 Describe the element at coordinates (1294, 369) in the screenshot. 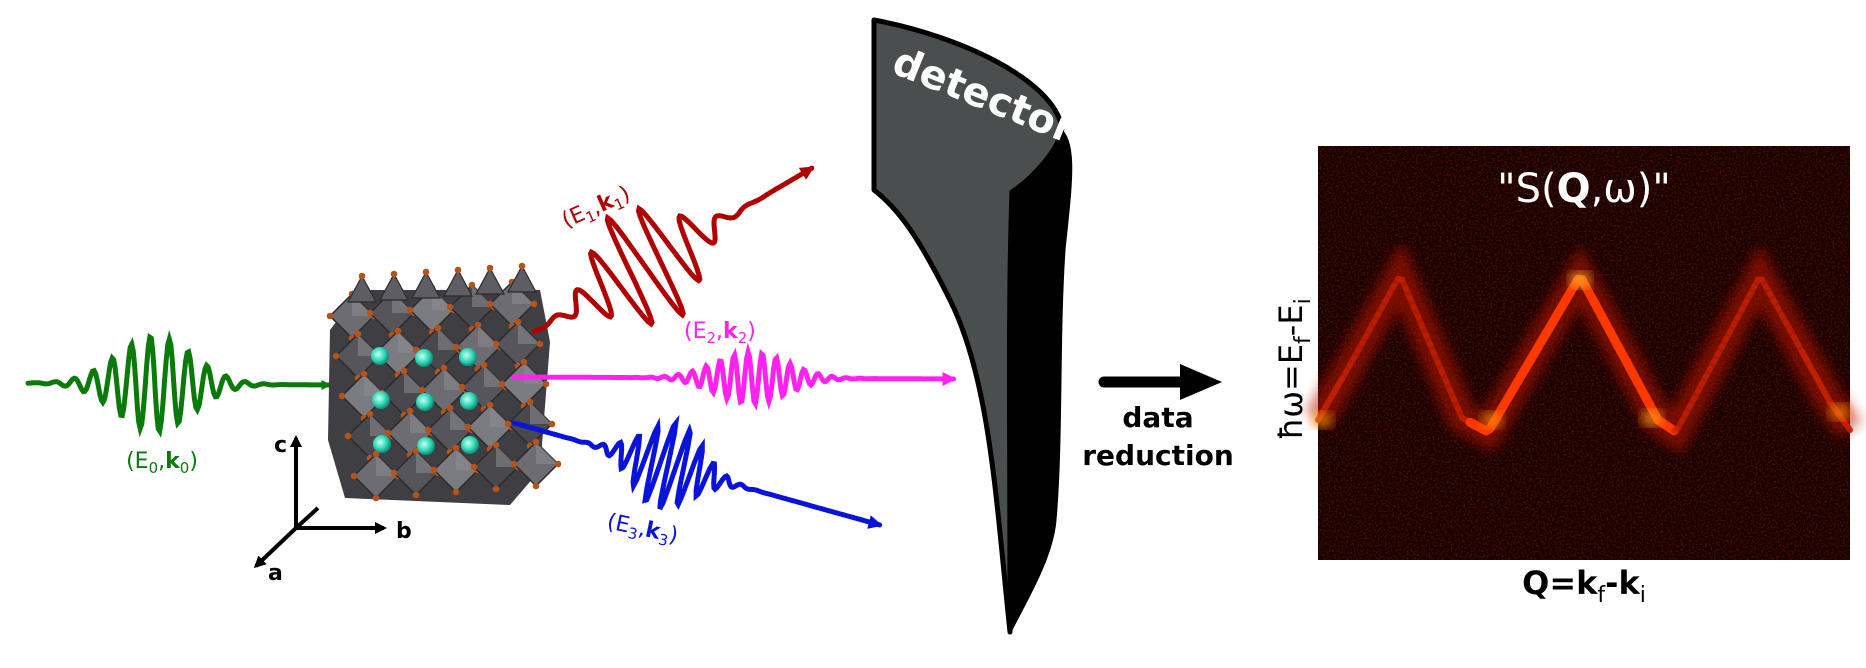

I see `spectrum-ylabel: ħω=Ef-Ei` at that location.